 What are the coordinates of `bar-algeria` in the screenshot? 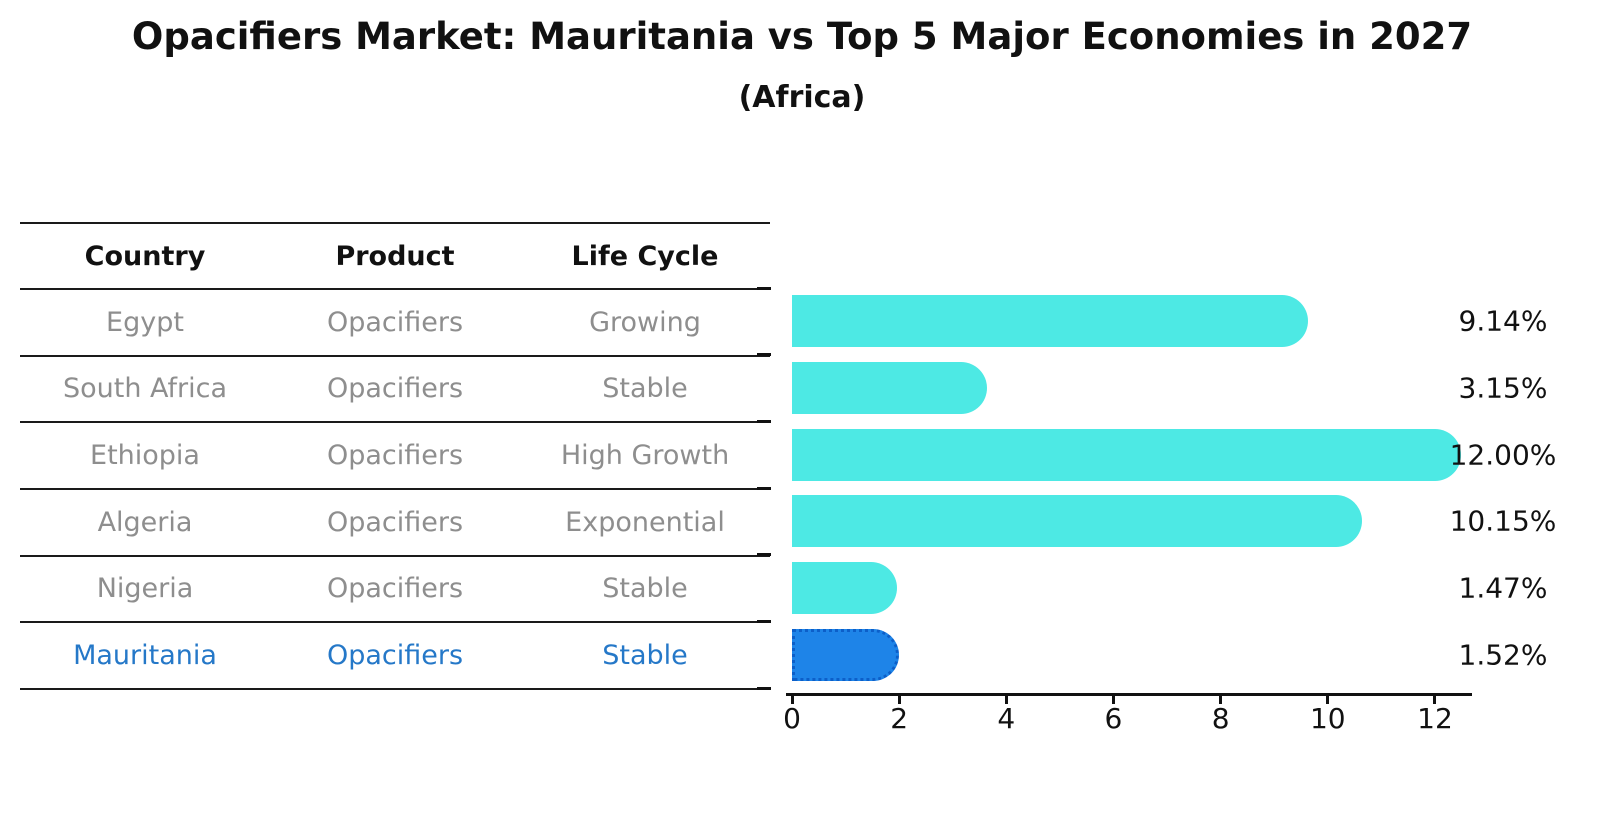 It's located at (1077, 521).